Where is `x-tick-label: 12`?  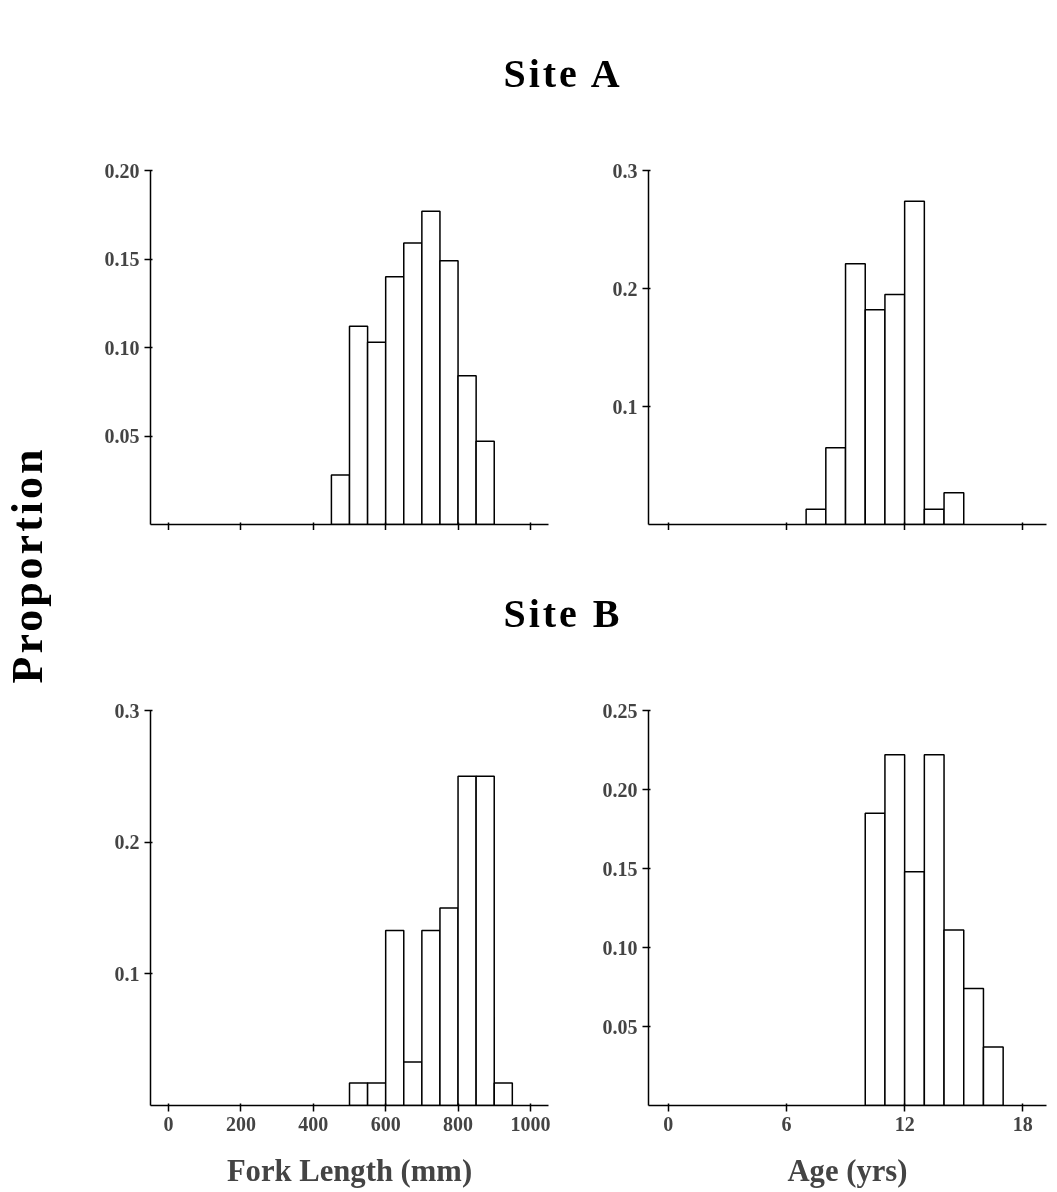
x-tick-label: 12 is located at coordinates (904, 1123).